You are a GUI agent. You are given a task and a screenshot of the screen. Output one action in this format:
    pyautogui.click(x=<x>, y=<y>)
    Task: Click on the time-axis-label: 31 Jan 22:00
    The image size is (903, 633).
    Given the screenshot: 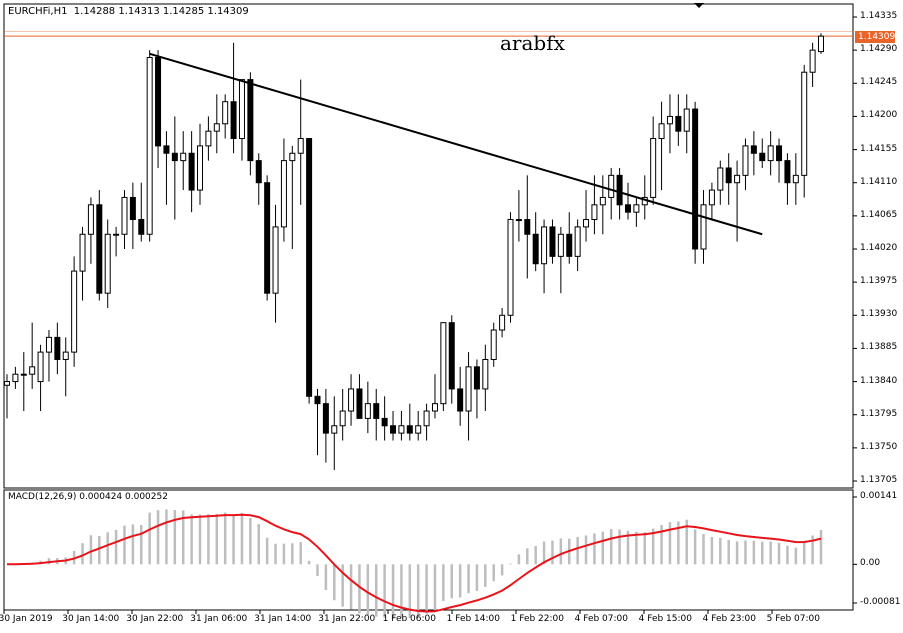 What is the action you would take?
    pyautogui.click(x=347, y=619)
    